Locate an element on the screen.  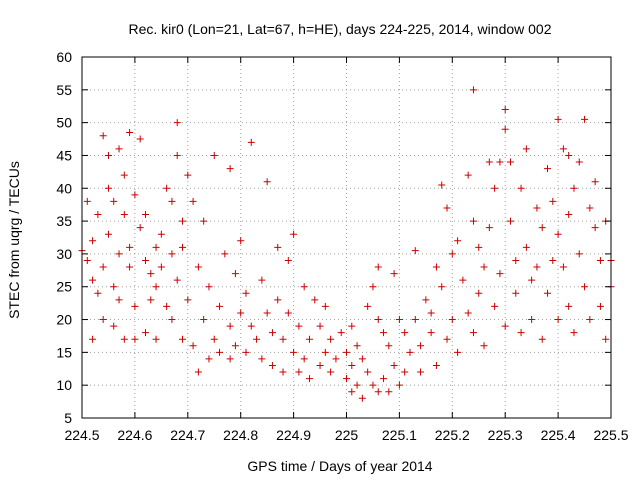
x-axis-label: GPS time / Days of year 2014 is located at coordinates (339, 466).